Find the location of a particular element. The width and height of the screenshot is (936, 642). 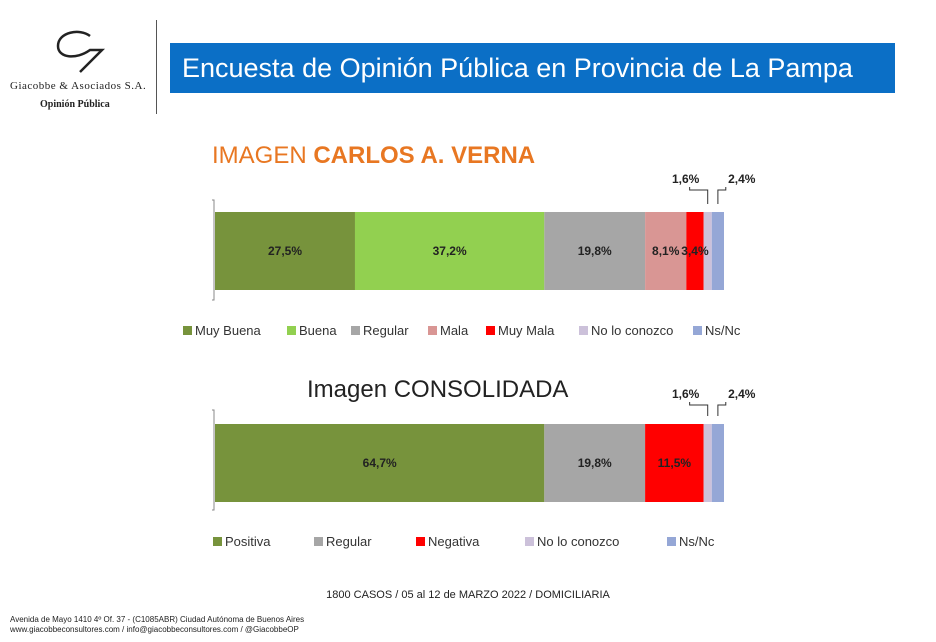

chart-1-title-bold: CARLOS A. VERNA is located at coordinates (424, 155).